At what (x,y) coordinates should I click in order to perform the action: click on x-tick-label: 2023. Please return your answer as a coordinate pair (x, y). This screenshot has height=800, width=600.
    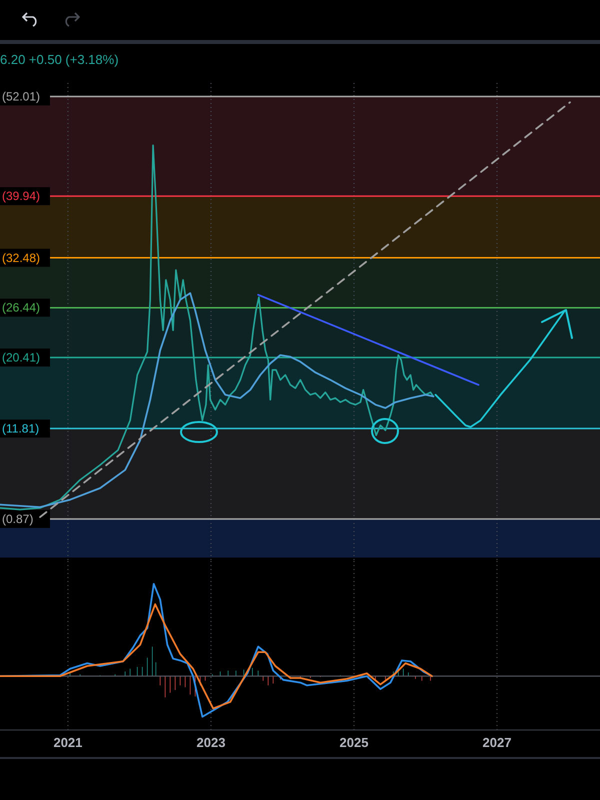
    Looking at the image, I should click on (211, 742).